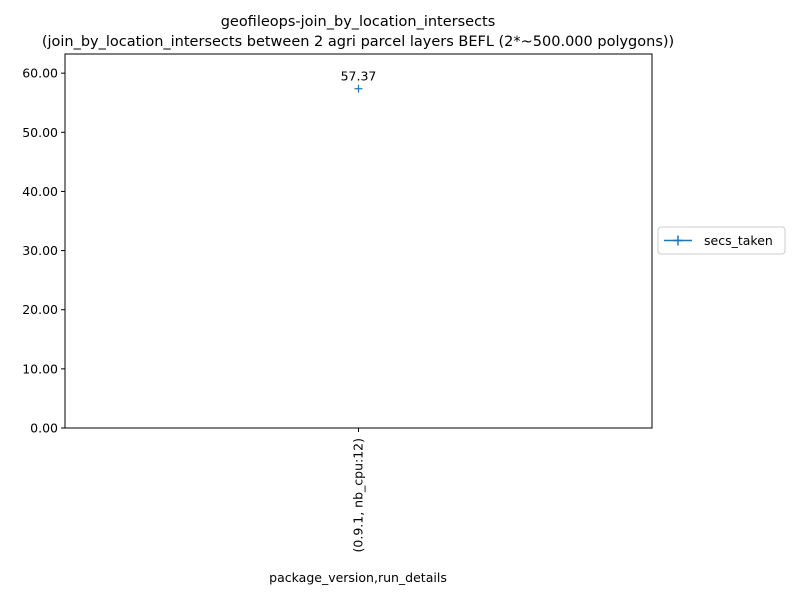  I want to click on legend-frame, so click(721, 240).